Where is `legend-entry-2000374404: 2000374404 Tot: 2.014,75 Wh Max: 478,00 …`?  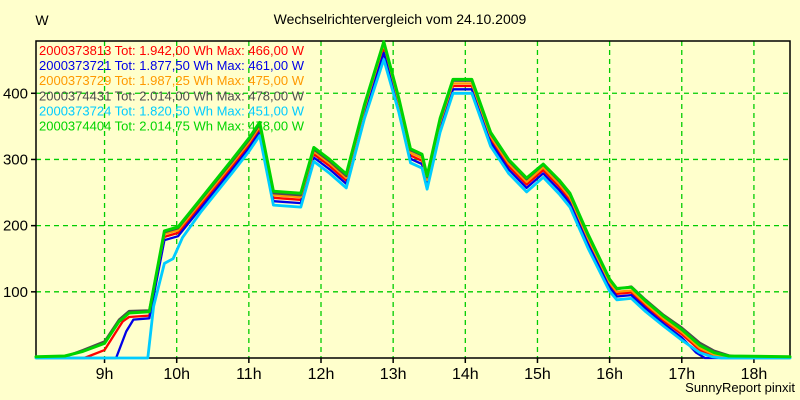
legend-entry-2000374404: 2000374404 Tot: 2.014,75 Wh Max: 478,00 … is located at coordinates (172, 126).